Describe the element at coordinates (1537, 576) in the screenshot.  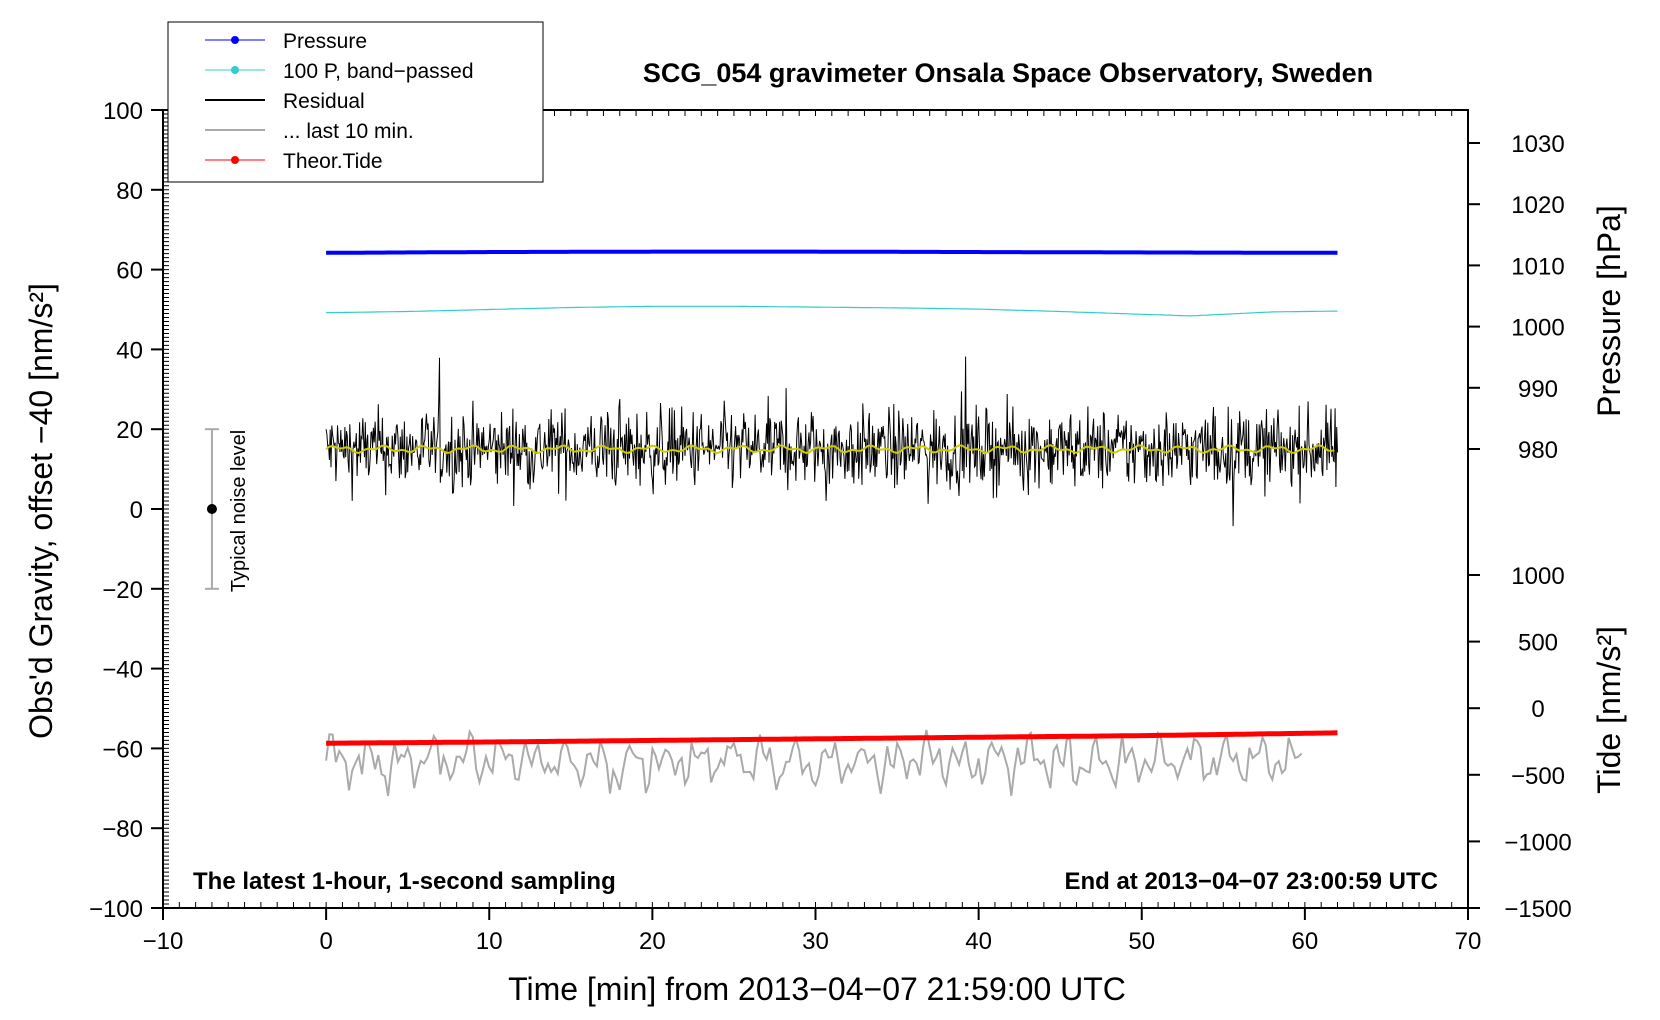
I see `tide-tick-label: 1000` at that location.